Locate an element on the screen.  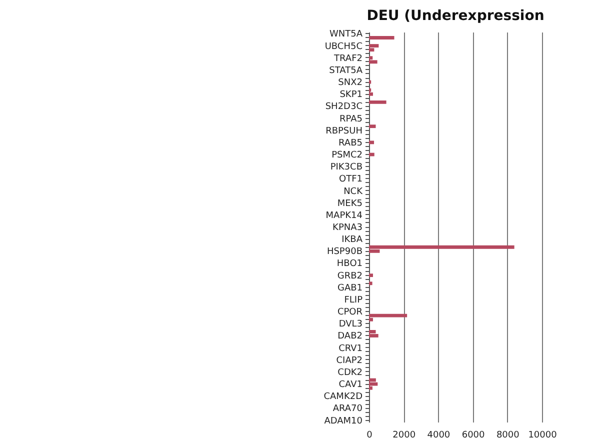
y-tick-label: FLIP is located at coordinates (354, 300).